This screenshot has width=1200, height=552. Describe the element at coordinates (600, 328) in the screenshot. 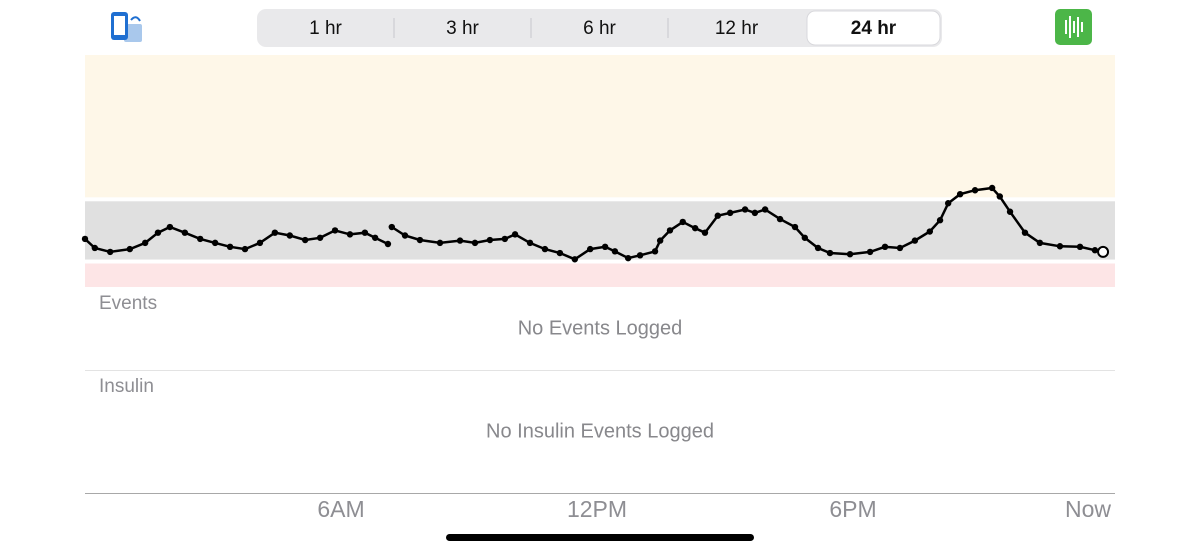

I see `empty-message: No Events Logged` at that location.